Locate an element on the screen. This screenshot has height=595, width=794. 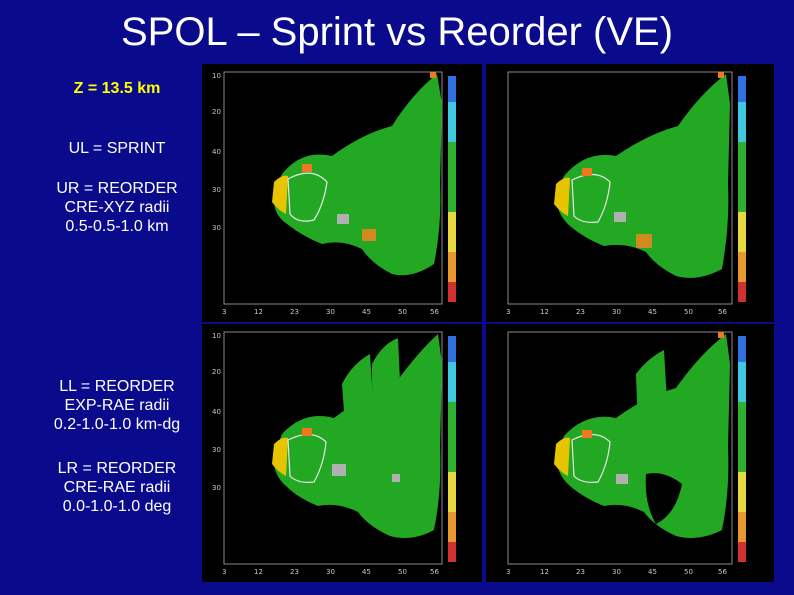
radar-image-lower-left: 10 20 40 30 30 3 12 23 30 45 50 56 is located at coordinates (334, 453).